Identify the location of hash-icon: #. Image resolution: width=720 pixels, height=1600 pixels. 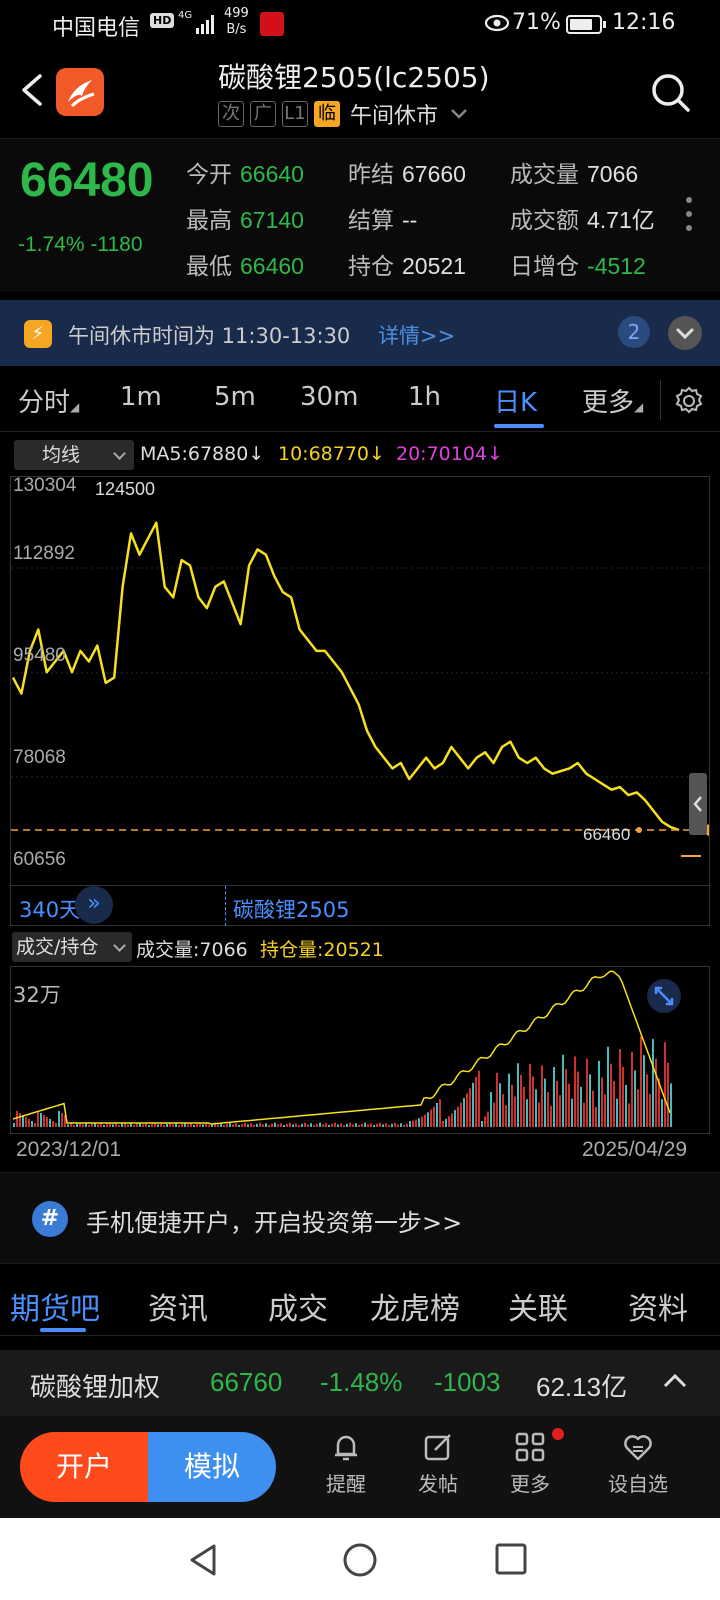
(50, 1219).